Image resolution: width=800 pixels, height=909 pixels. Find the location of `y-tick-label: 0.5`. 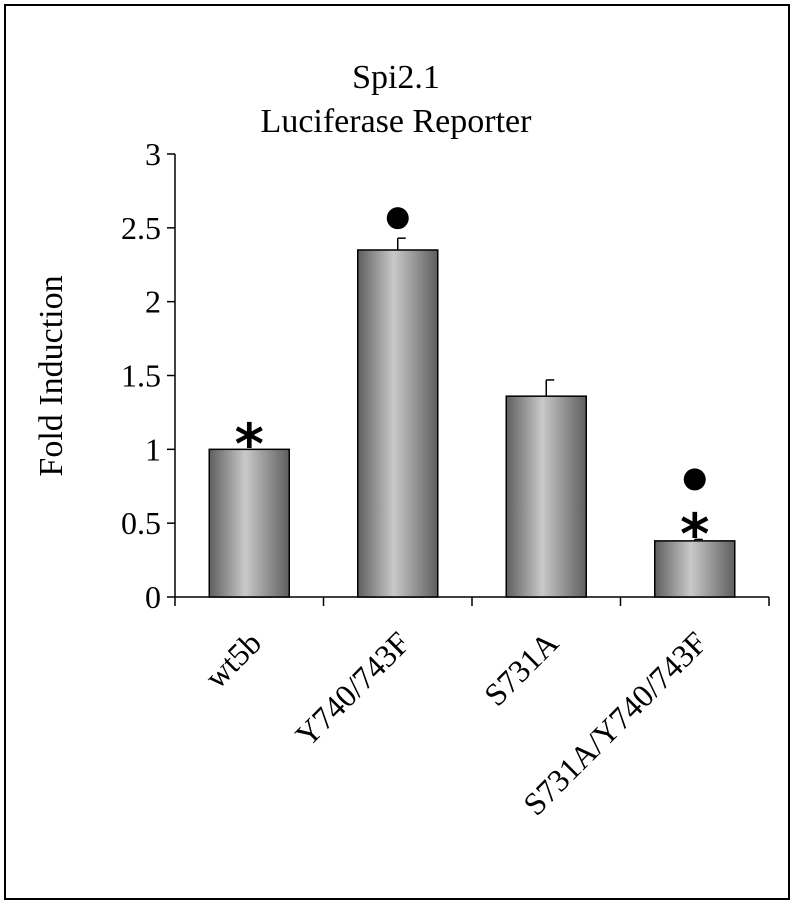

y-tick-label: 0.5 is located at coordinates (141, 523).